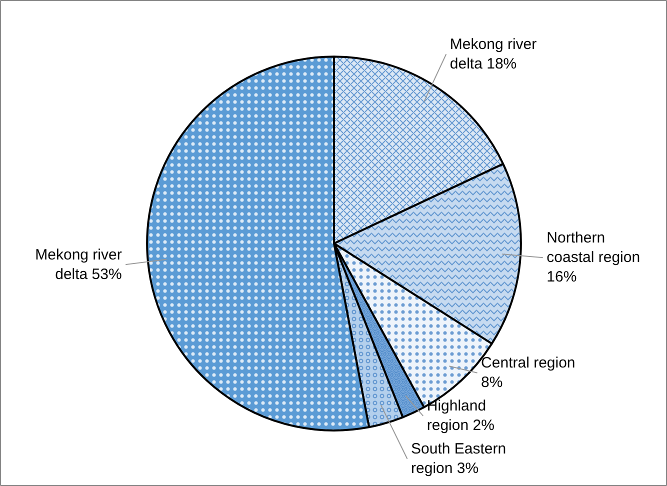  What do you see at coordinates (561, 277) in the screenshot?
I see `data-label: 16%` at bounding box center [561, 277].